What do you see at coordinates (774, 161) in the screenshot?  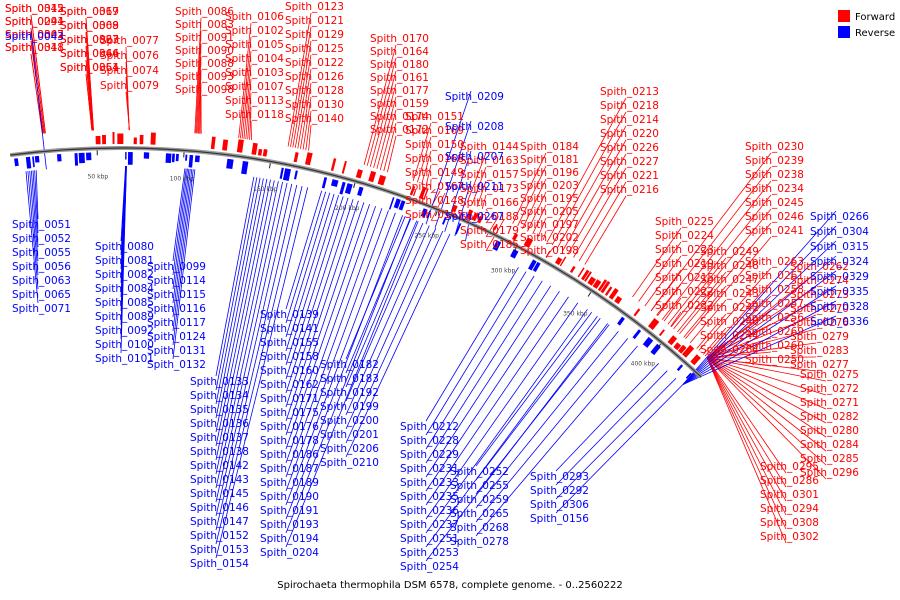 I see `forward-gene-label: Spith_0239` at bounding box center [774, 161].